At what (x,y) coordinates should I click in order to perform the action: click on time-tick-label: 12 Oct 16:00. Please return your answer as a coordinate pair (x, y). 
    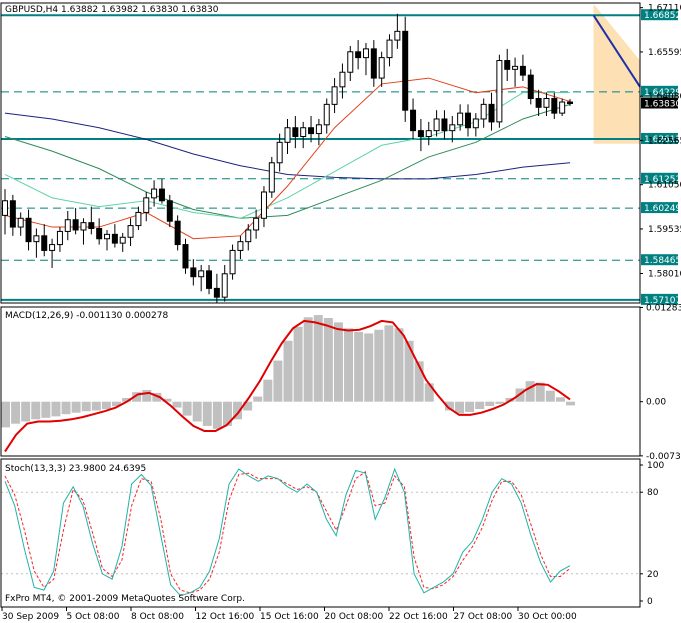
    Looking at the image, I should click on (225, 617).